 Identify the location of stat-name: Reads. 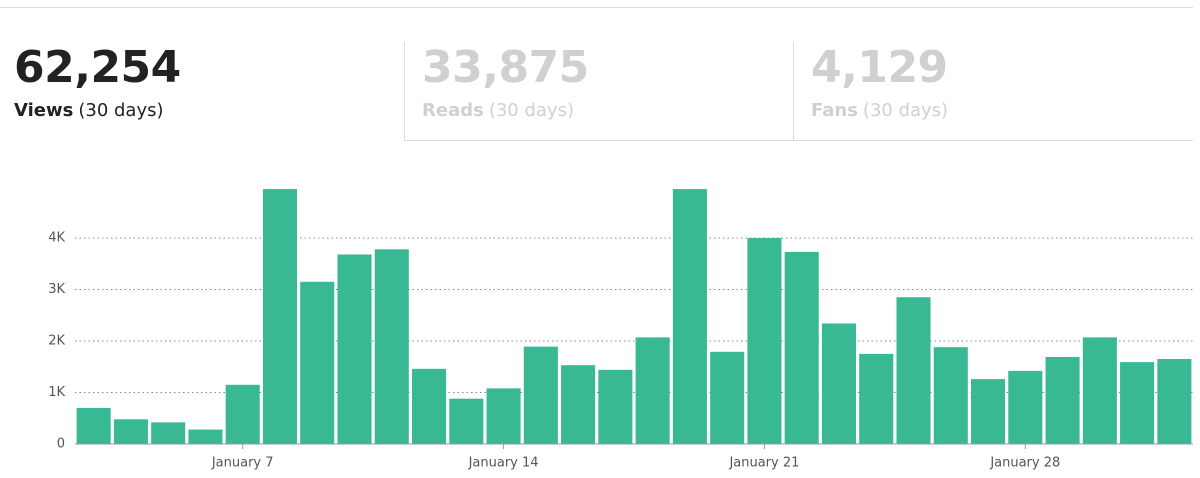
(453, 110).